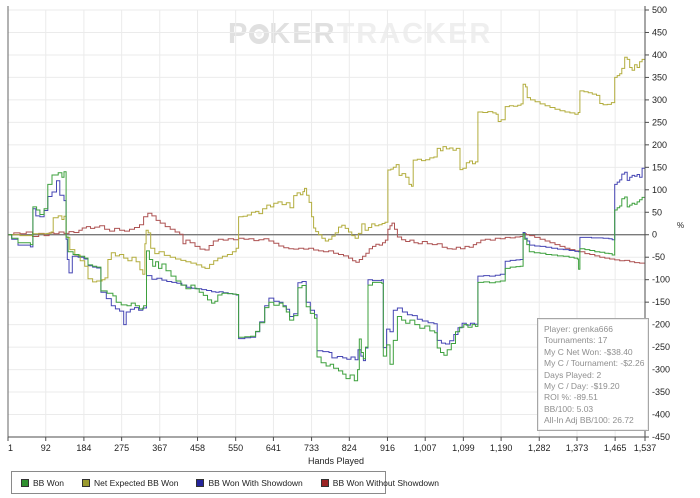 This screenshot has width=700, height=498. Describe the element at coordinates (661, 325) in the screenshot. I see `y-axis-tick-label: -200` at that location.